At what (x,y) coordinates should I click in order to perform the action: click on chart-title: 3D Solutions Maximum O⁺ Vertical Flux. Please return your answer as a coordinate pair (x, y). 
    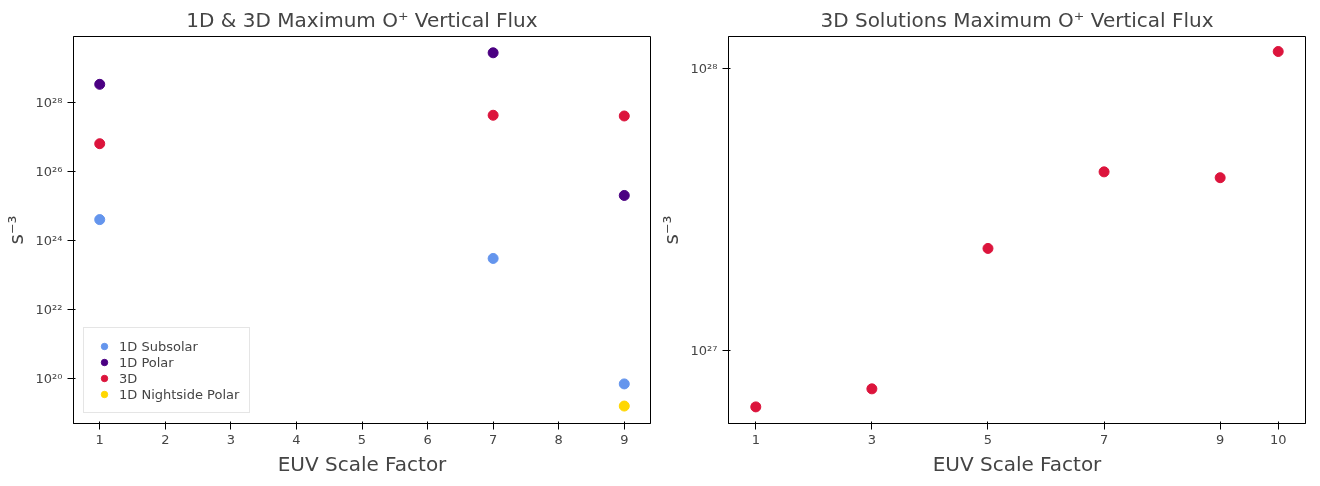
    Looking at the image, I should click on (1017, 19).